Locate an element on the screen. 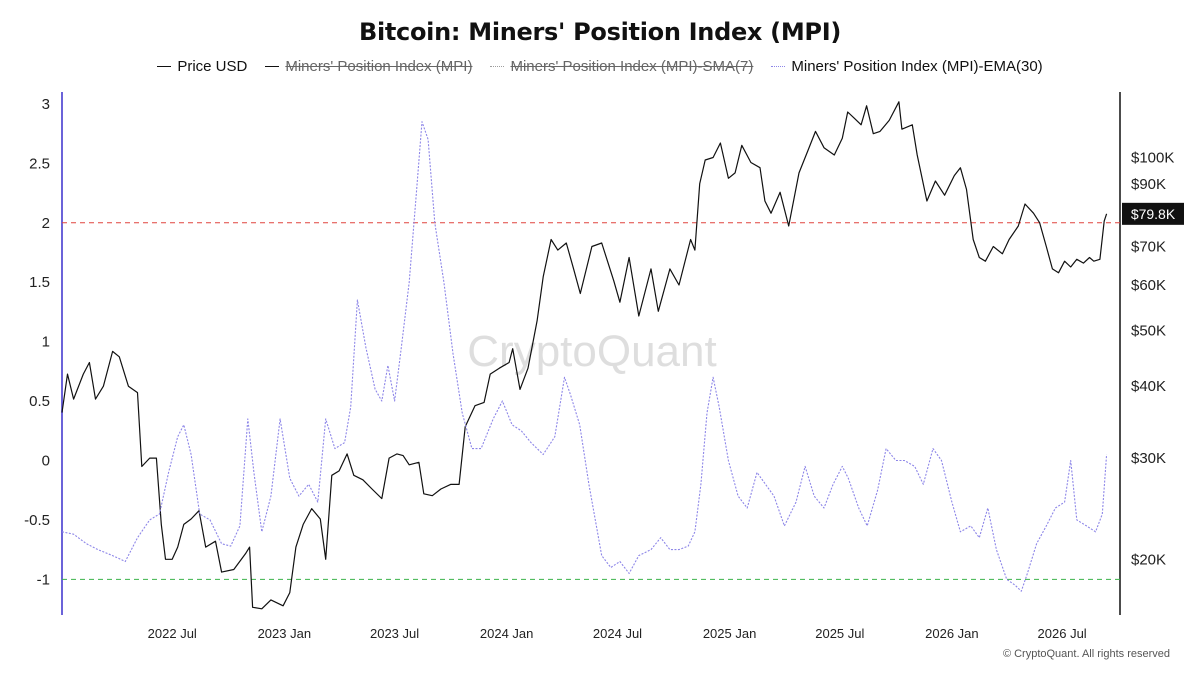 The image size is (1200, 675). x-tick-label: 2024 Jul is located at coordinates (617, 633).